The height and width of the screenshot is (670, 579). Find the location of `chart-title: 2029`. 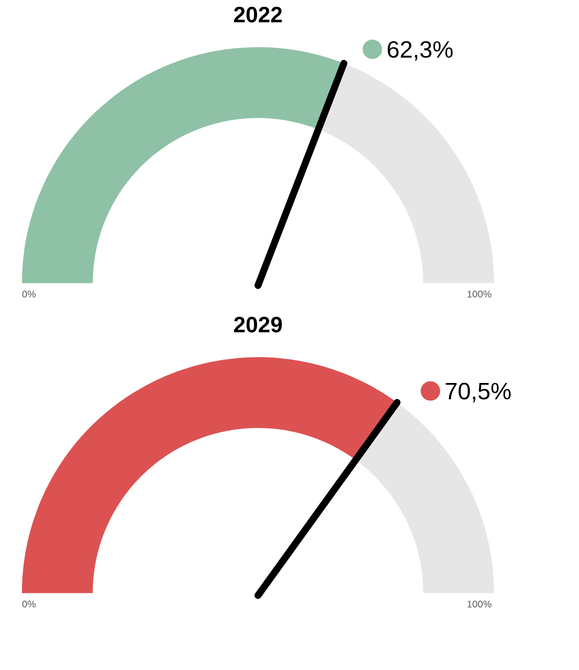

chart-title: 2029 is located at coordinates (258, 324).